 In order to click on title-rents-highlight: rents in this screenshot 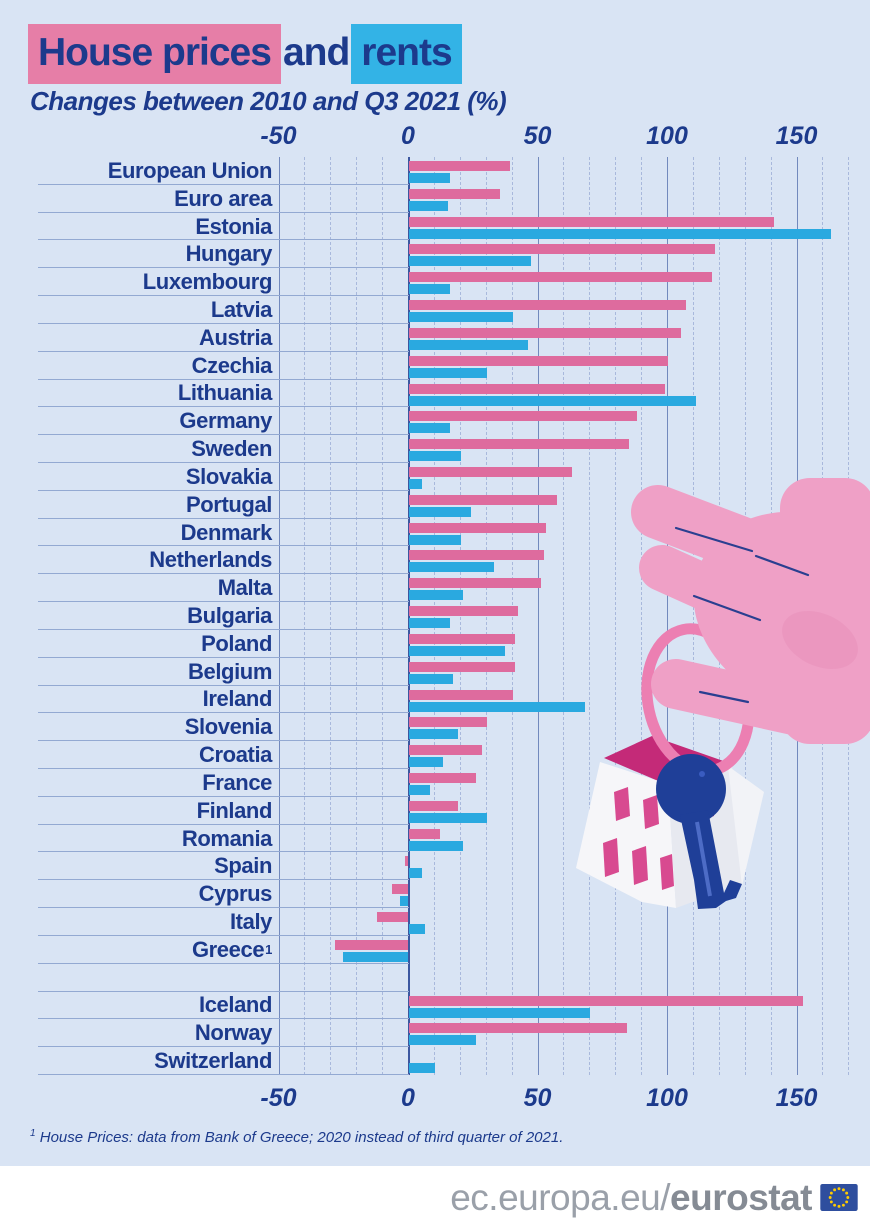, I will do `click(406, 54)`.